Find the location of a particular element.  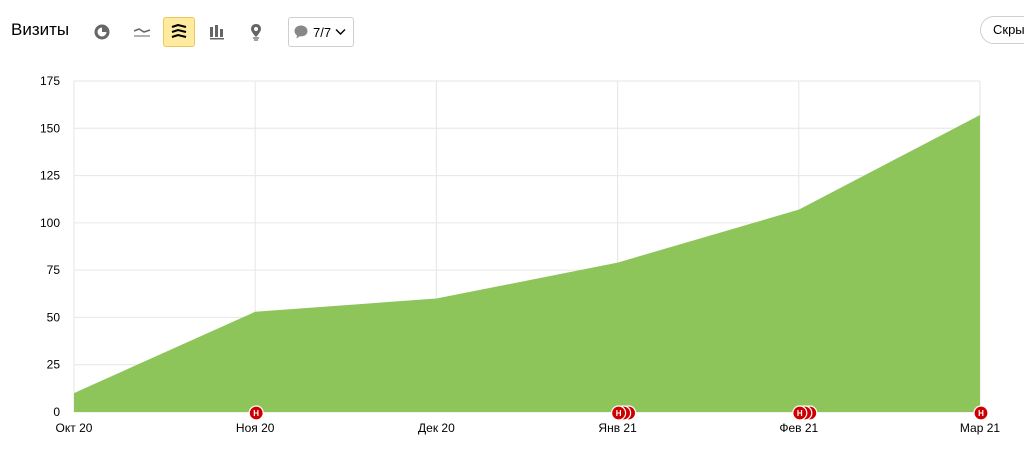

y-tick-label: 100 is located at coordinates (50, 223).